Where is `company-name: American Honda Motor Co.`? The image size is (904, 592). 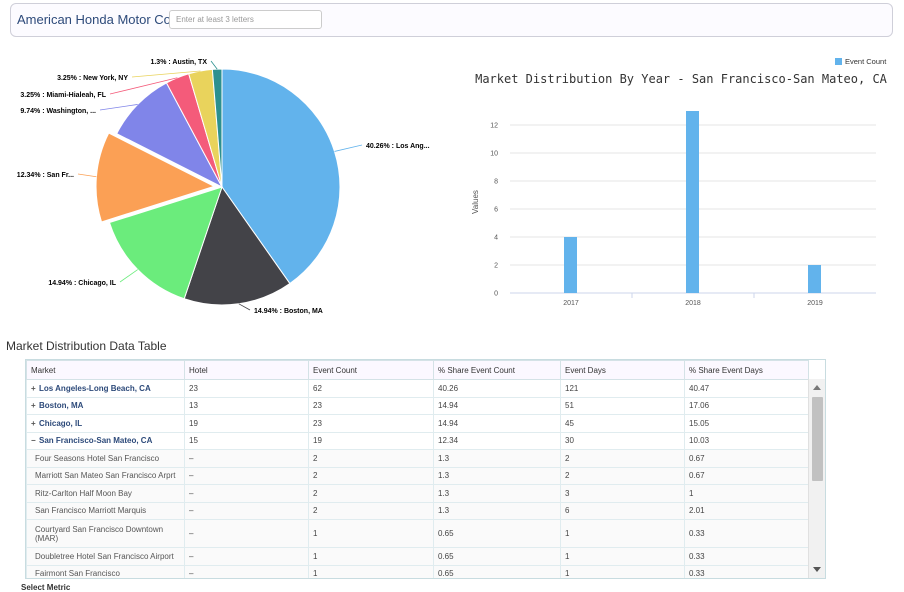 company-name: American Honda Motor Co. is located at coordinates (96, 19).